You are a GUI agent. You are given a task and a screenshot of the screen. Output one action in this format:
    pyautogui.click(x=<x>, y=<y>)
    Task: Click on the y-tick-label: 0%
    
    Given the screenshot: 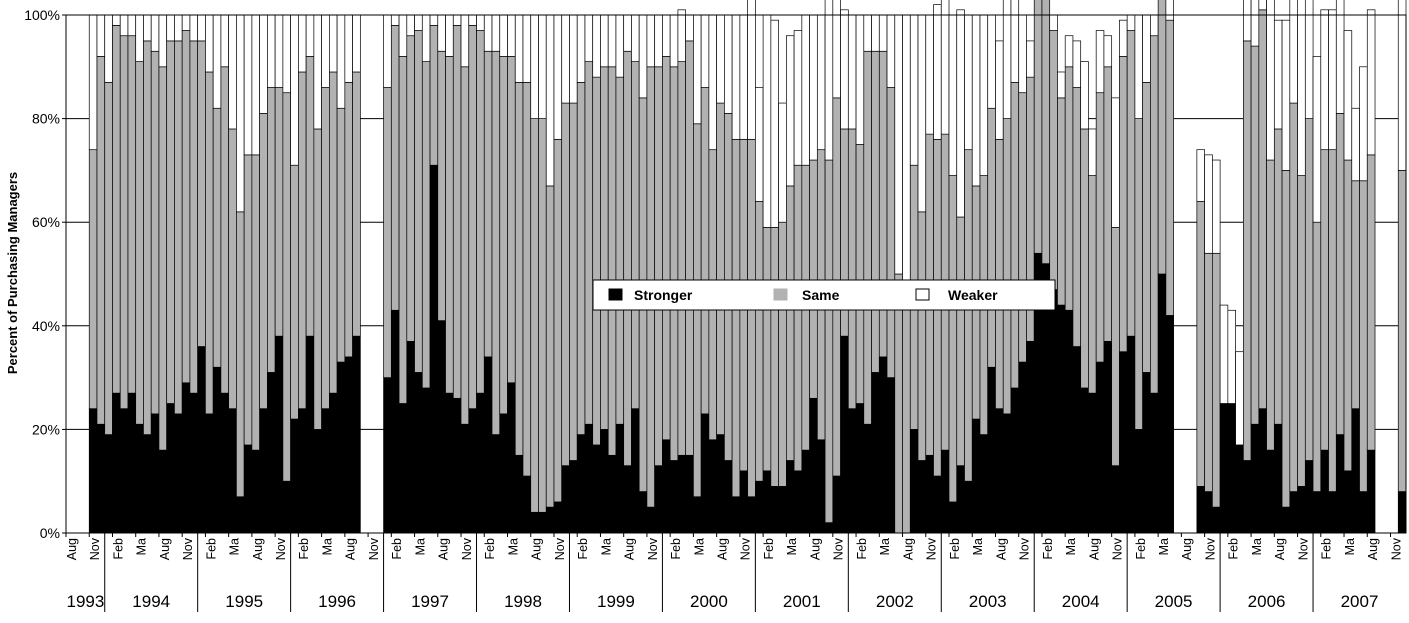 What is the action you would take?
    pyautogui.click(x=50, y=533)
    